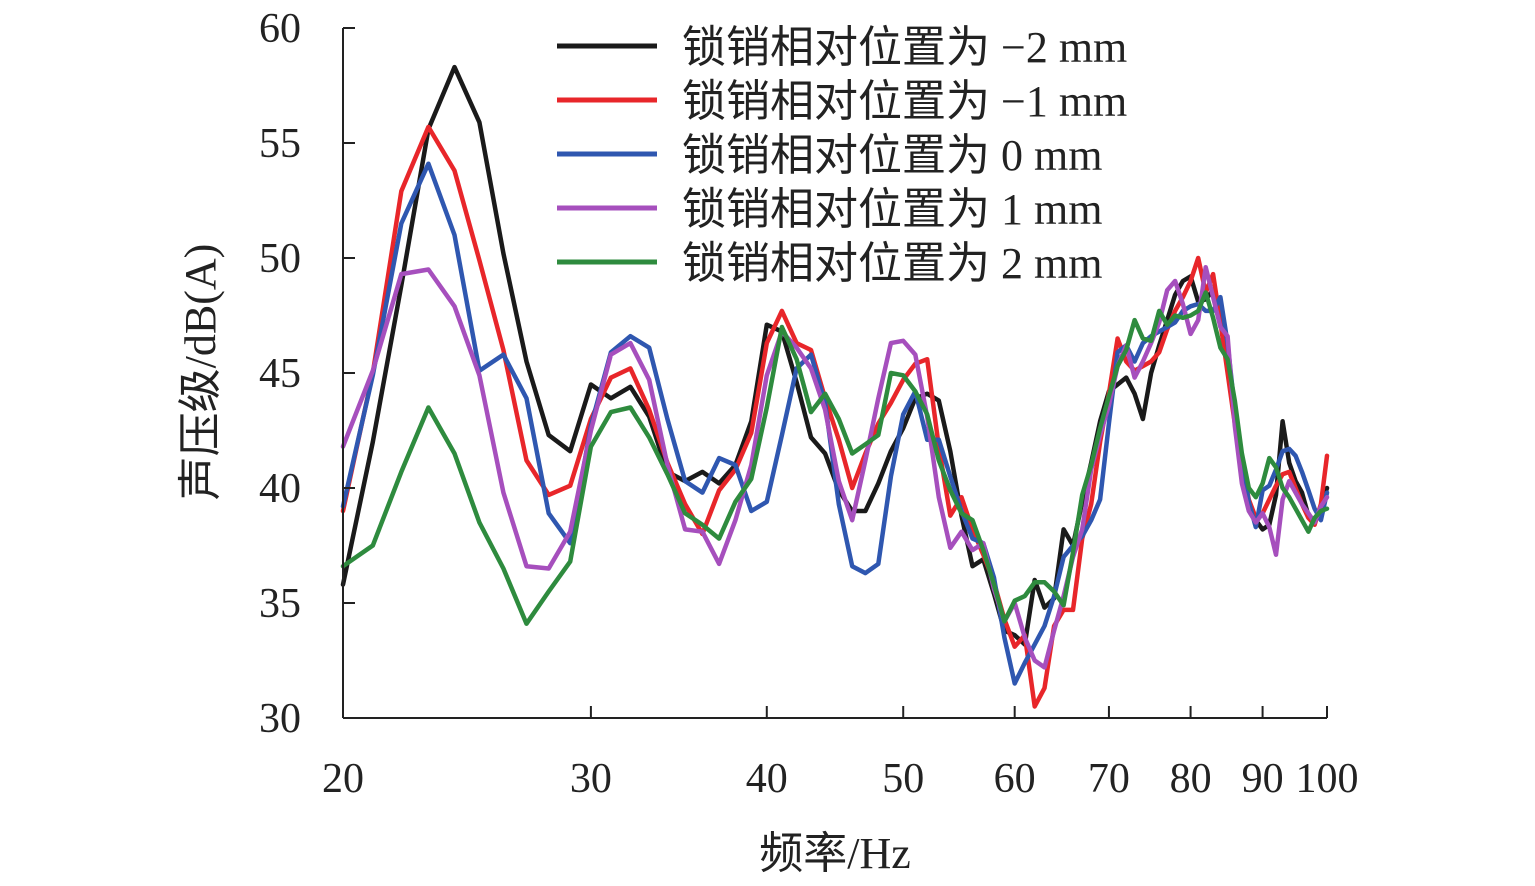 This screenshot has width=1535, height=886. What do you see at coordinates (591, 779) in the screenshot?
I see `x-tick-label: 30` at bounding box center [591, 779].